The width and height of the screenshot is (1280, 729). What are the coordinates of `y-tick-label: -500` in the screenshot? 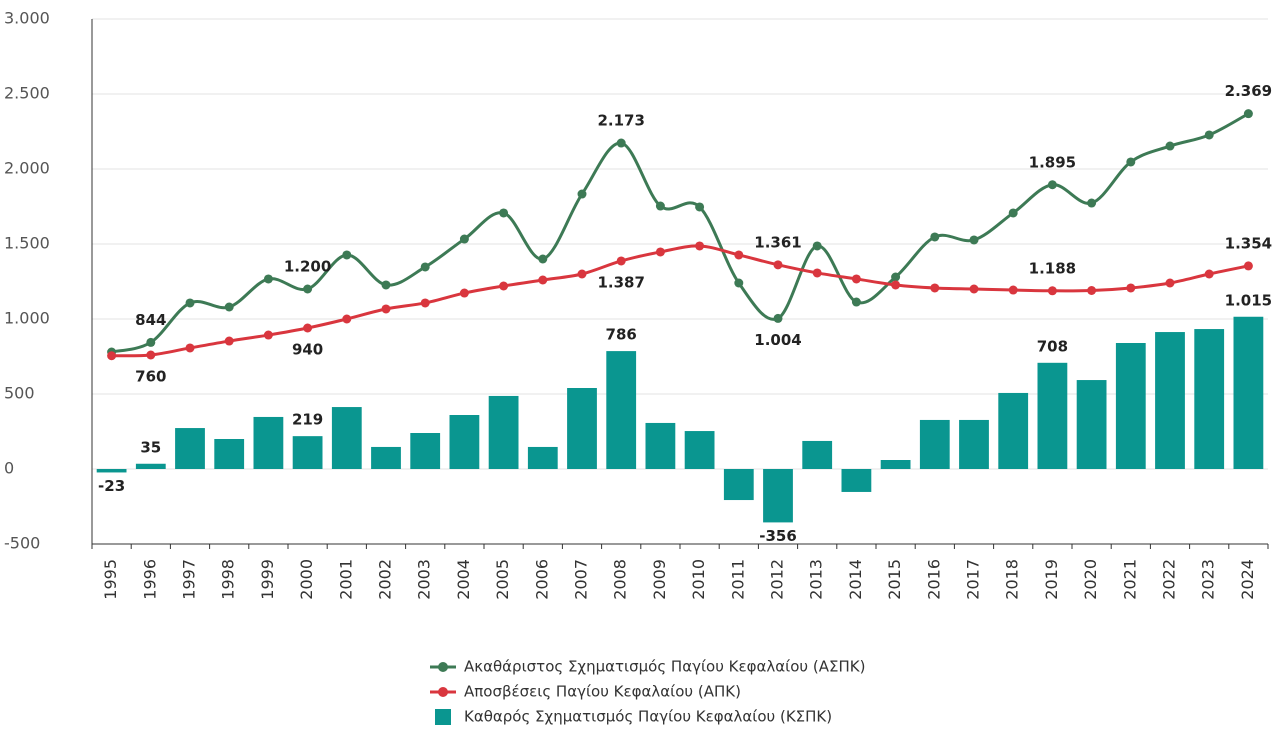 It's located at (22, 543).